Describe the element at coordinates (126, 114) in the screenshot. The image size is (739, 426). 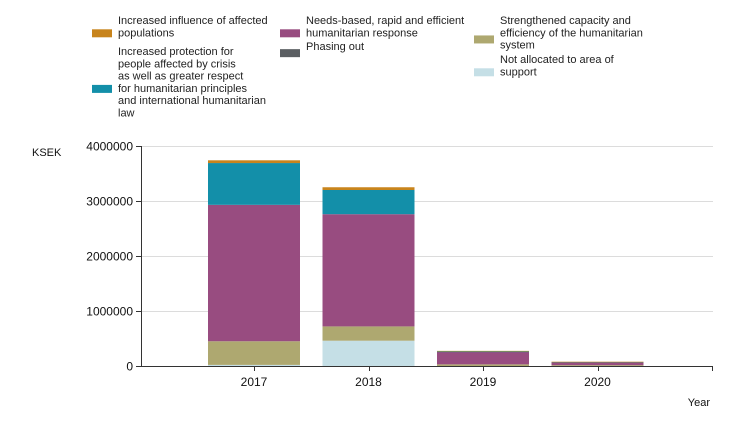
I see `legend-label: law` at that location.